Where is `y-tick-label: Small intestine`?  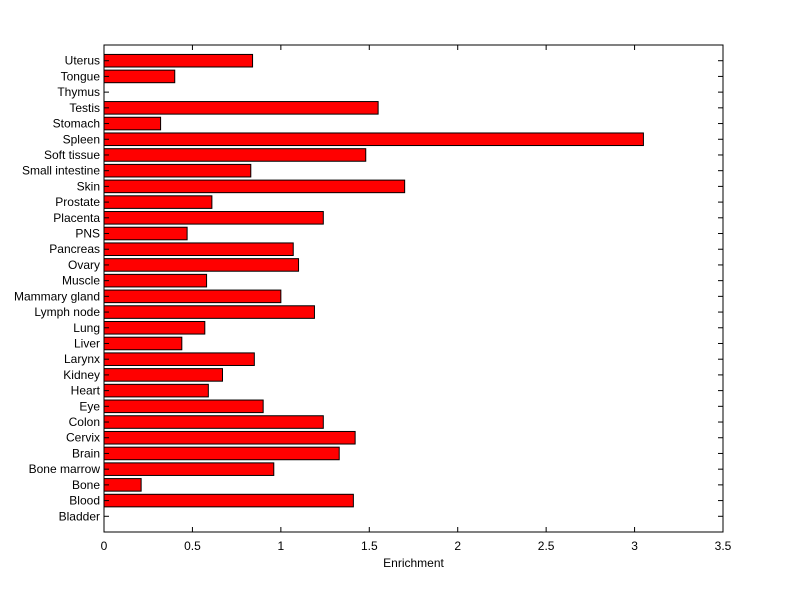
y-tick-label: Small intestine is located at coordinates (61, 171).